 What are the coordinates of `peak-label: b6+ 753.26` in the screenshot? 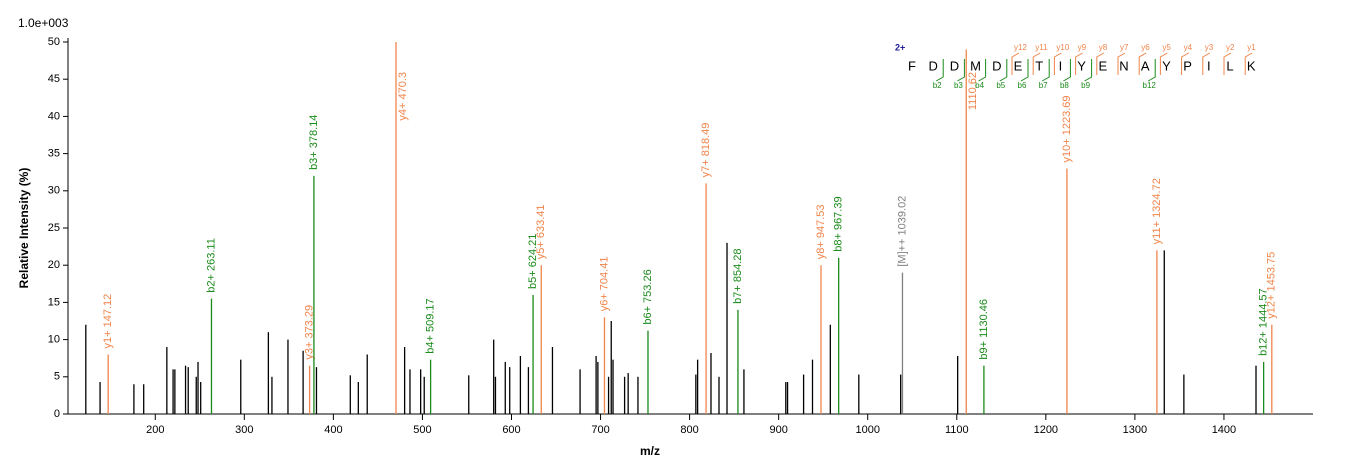 It's located at (648, 296).